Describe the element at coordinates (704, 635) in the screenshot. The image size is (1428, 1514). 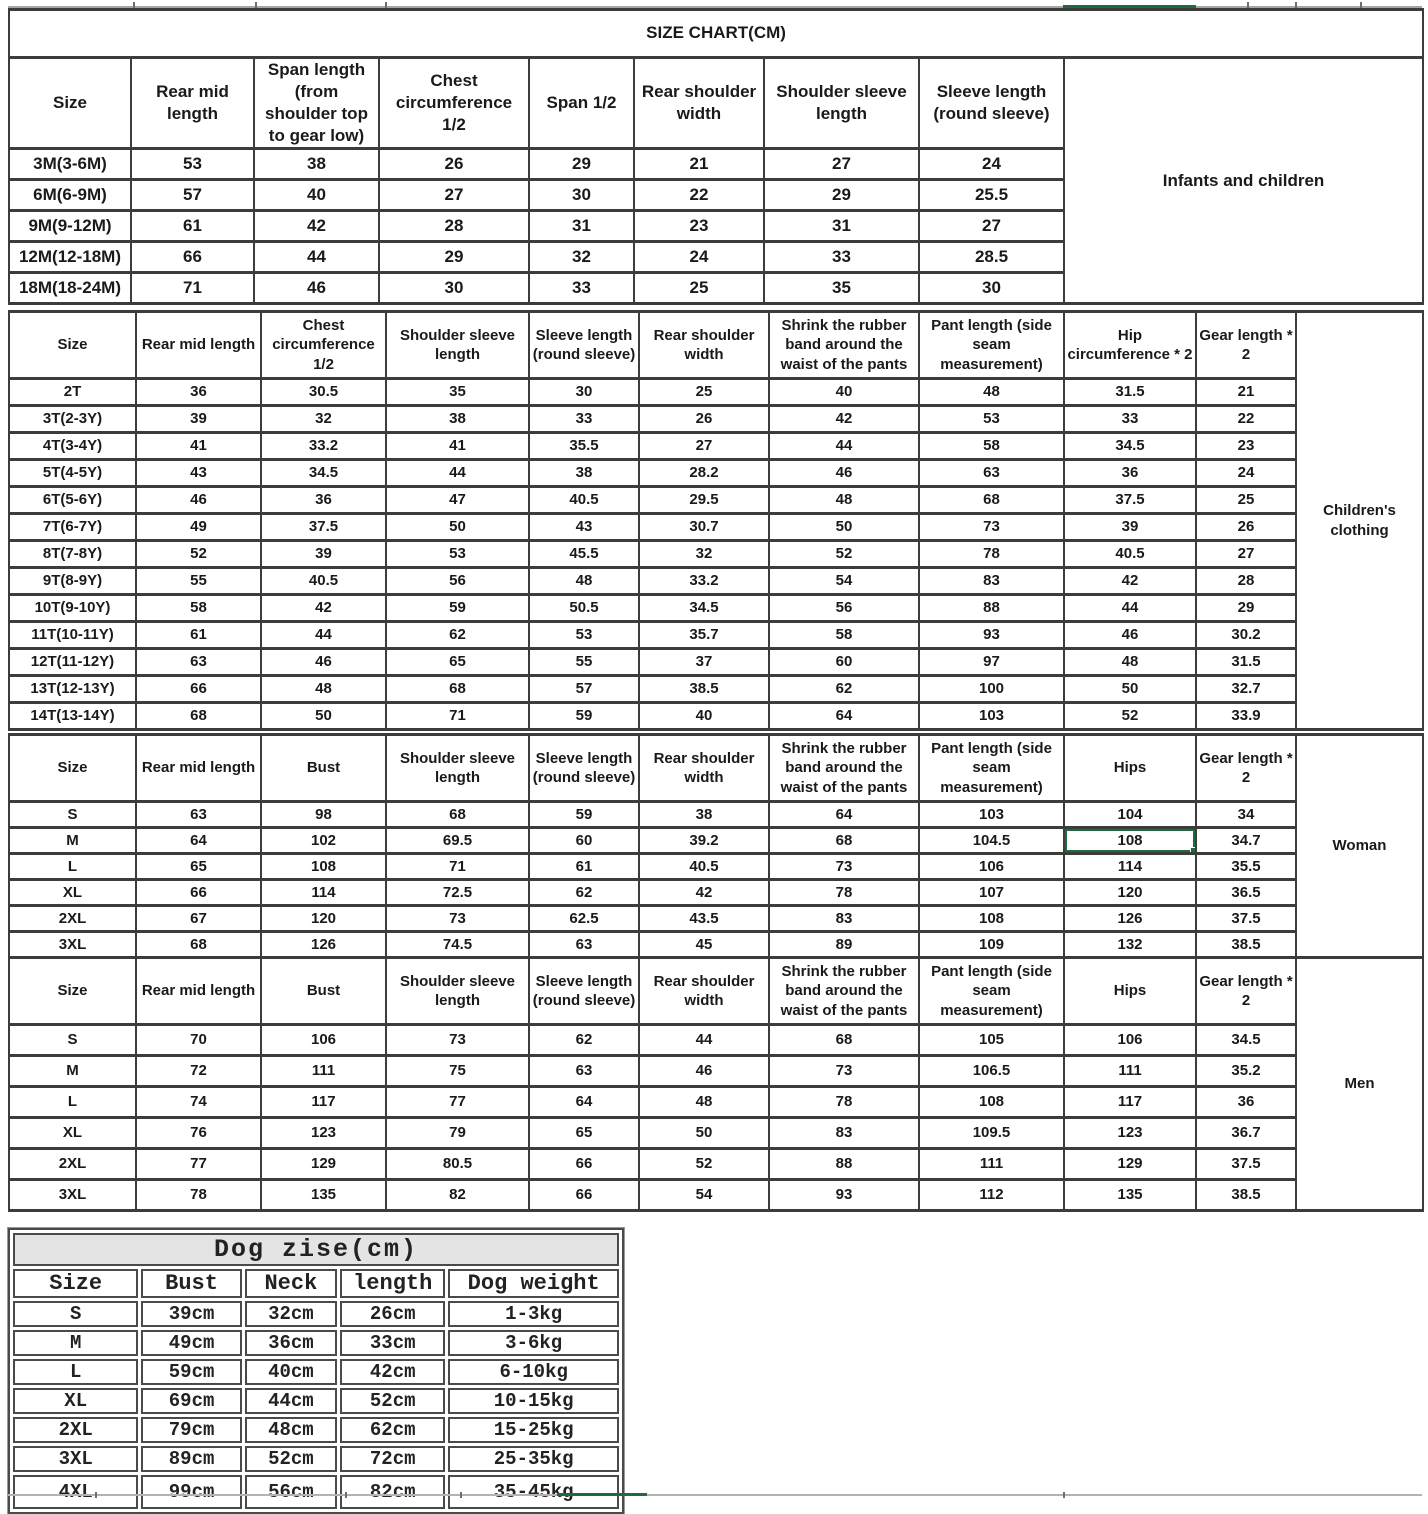
I see `table-cell: 35.7` at that location.